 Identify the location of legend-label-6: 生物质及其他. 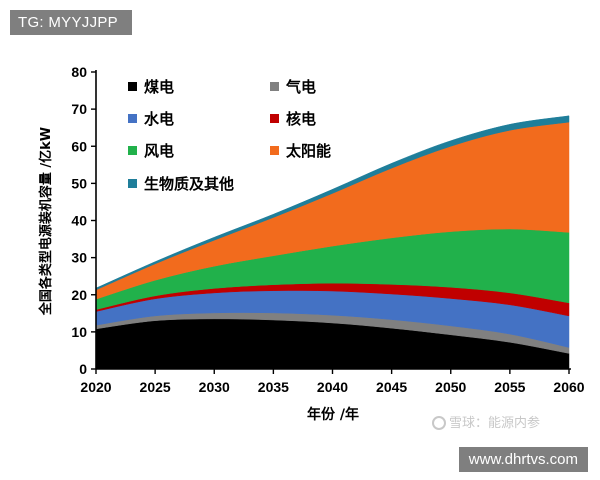
(189, 184).